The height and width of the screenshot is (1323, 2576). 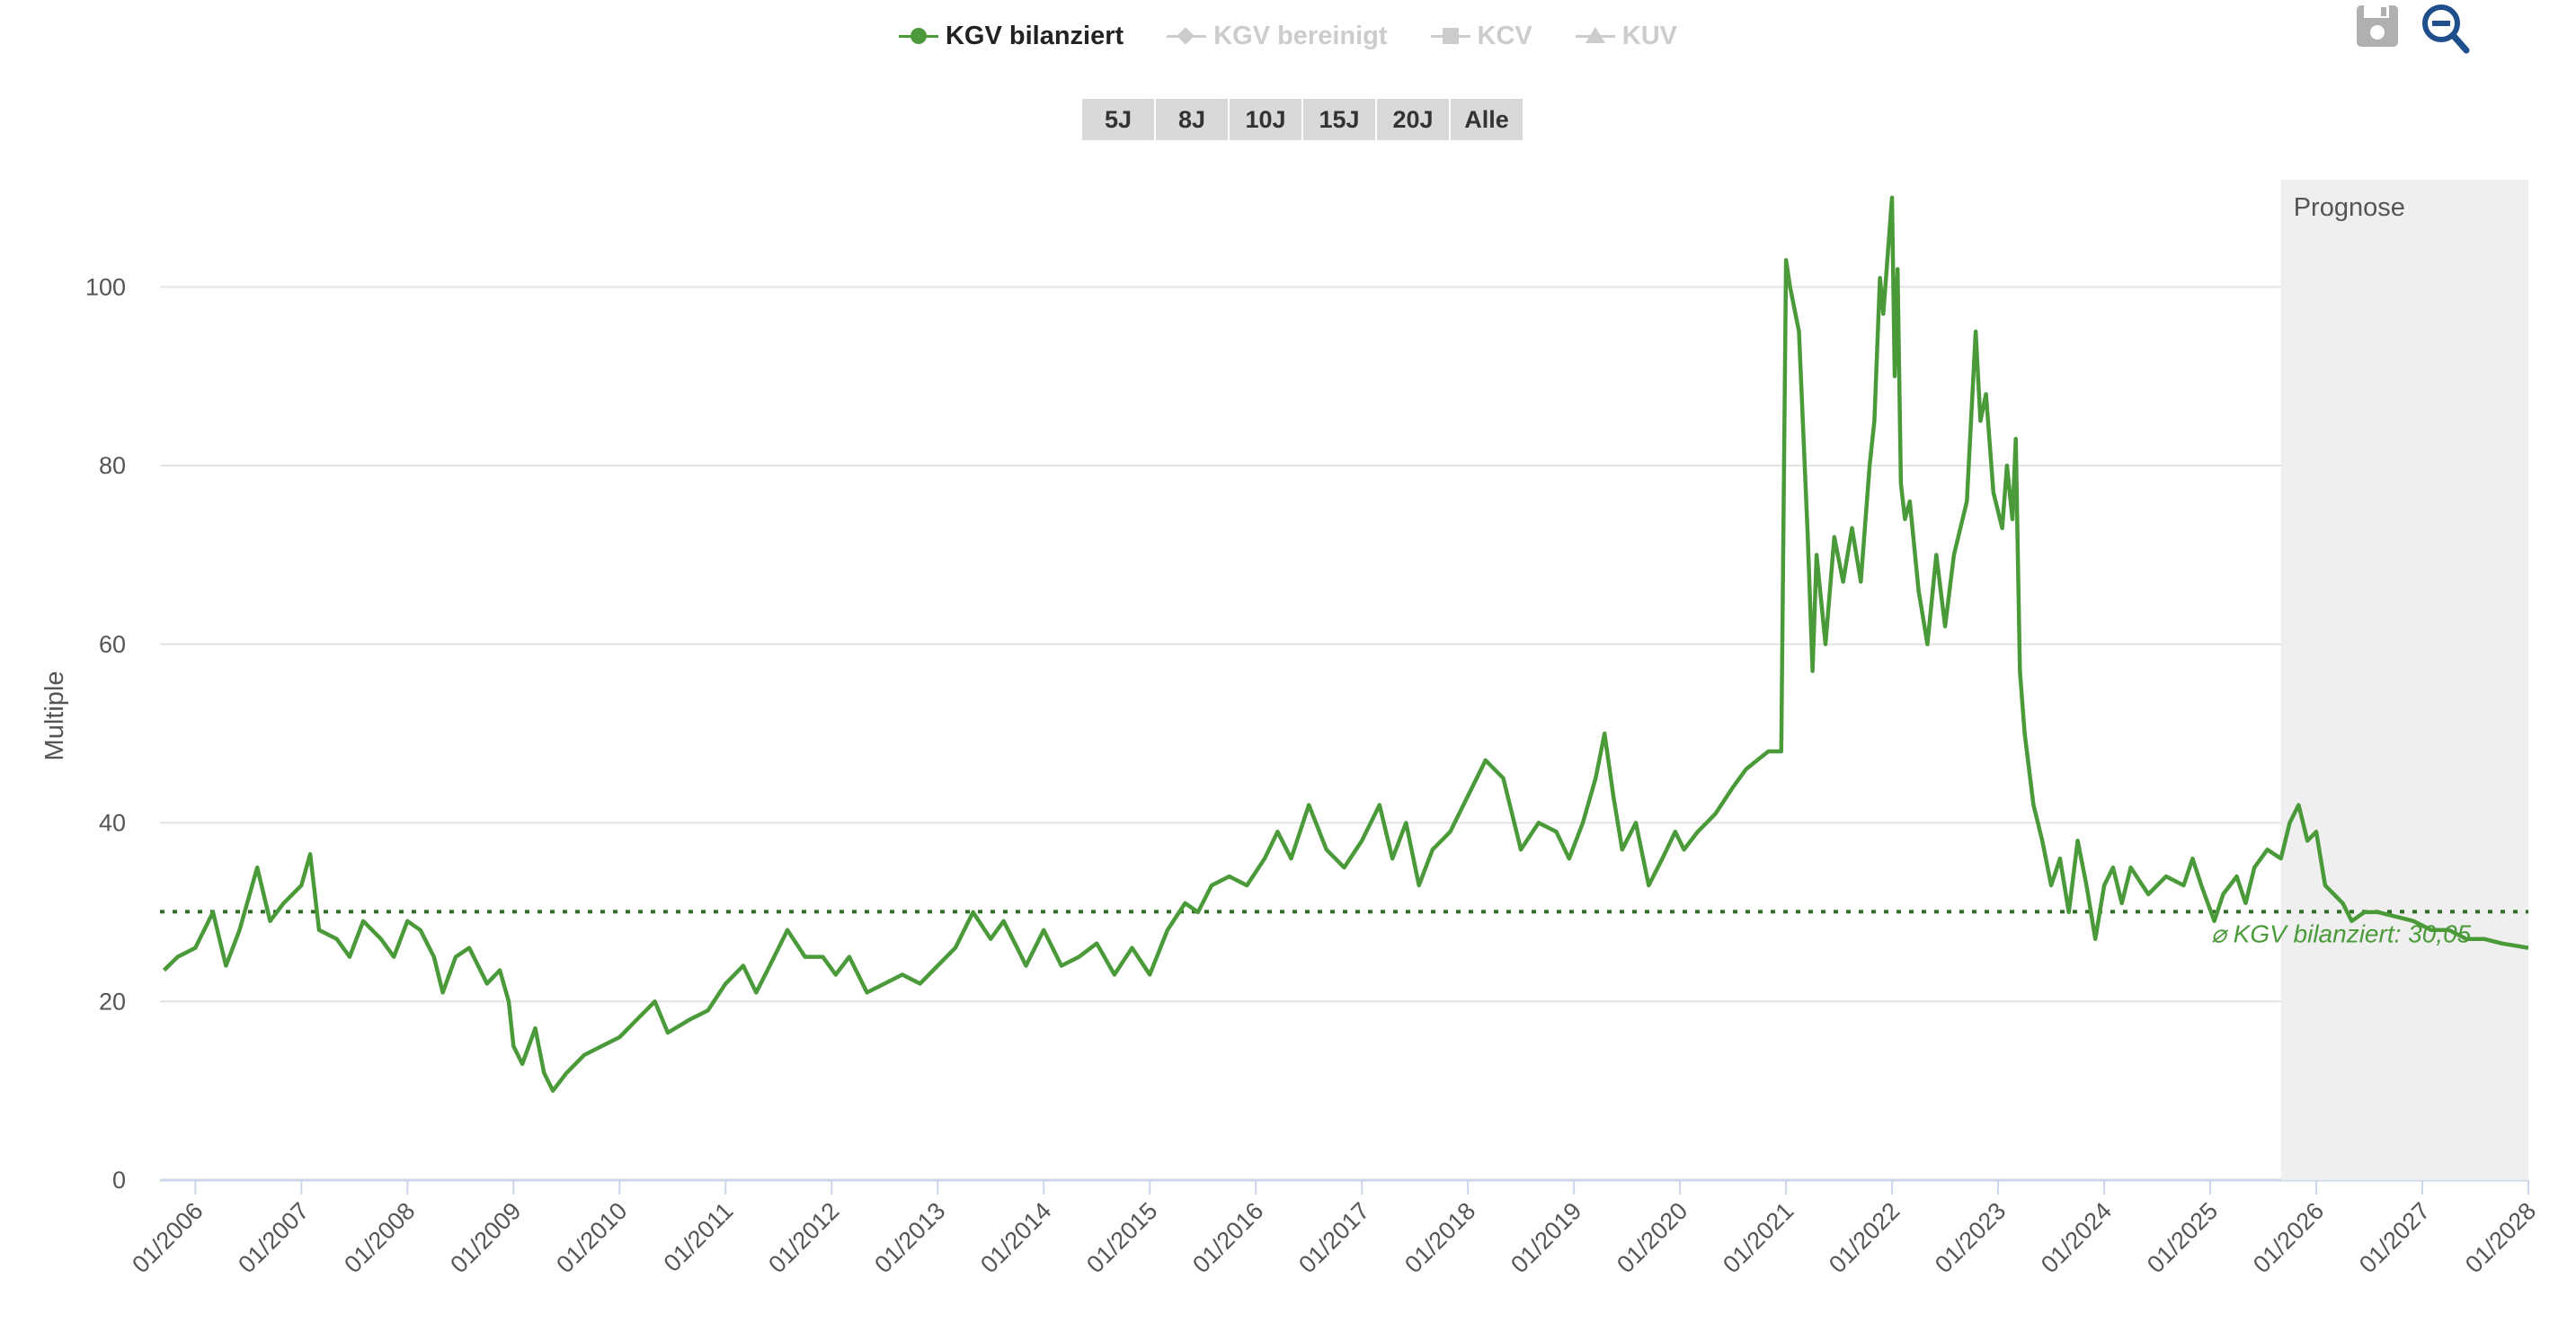 I want to click on x-tick-label: 01/2012, so click(x=803, y=1237).